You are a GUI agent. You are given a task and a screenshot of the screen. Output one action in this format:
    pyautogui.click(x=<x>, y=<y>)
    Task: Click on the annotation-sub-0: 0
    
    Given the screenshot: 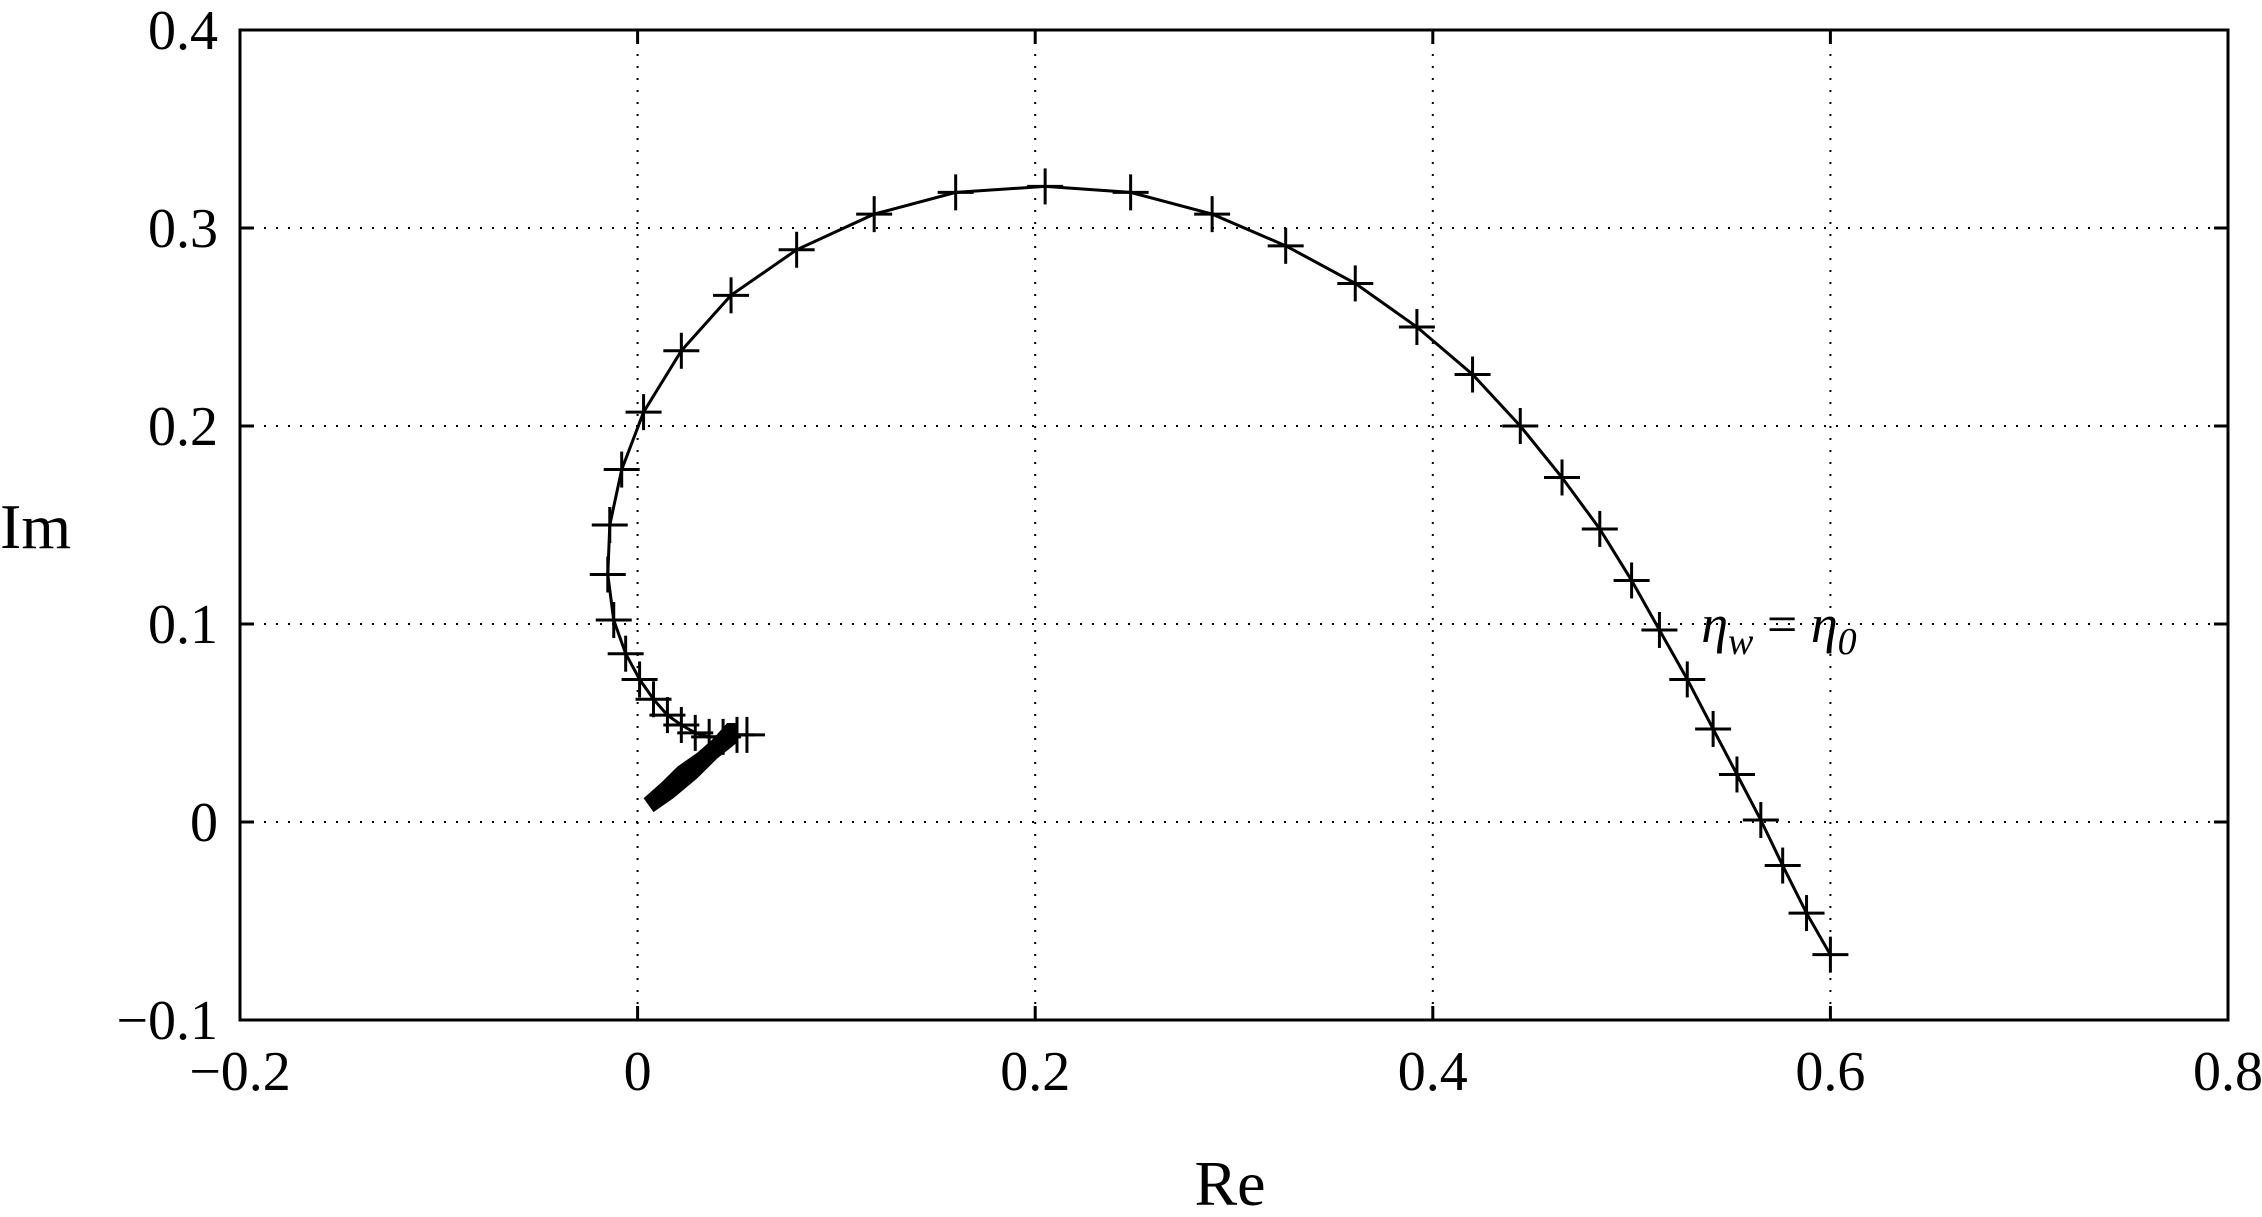 What is the action you would take?
    pyautogui.click(x=1847, y=642)
    